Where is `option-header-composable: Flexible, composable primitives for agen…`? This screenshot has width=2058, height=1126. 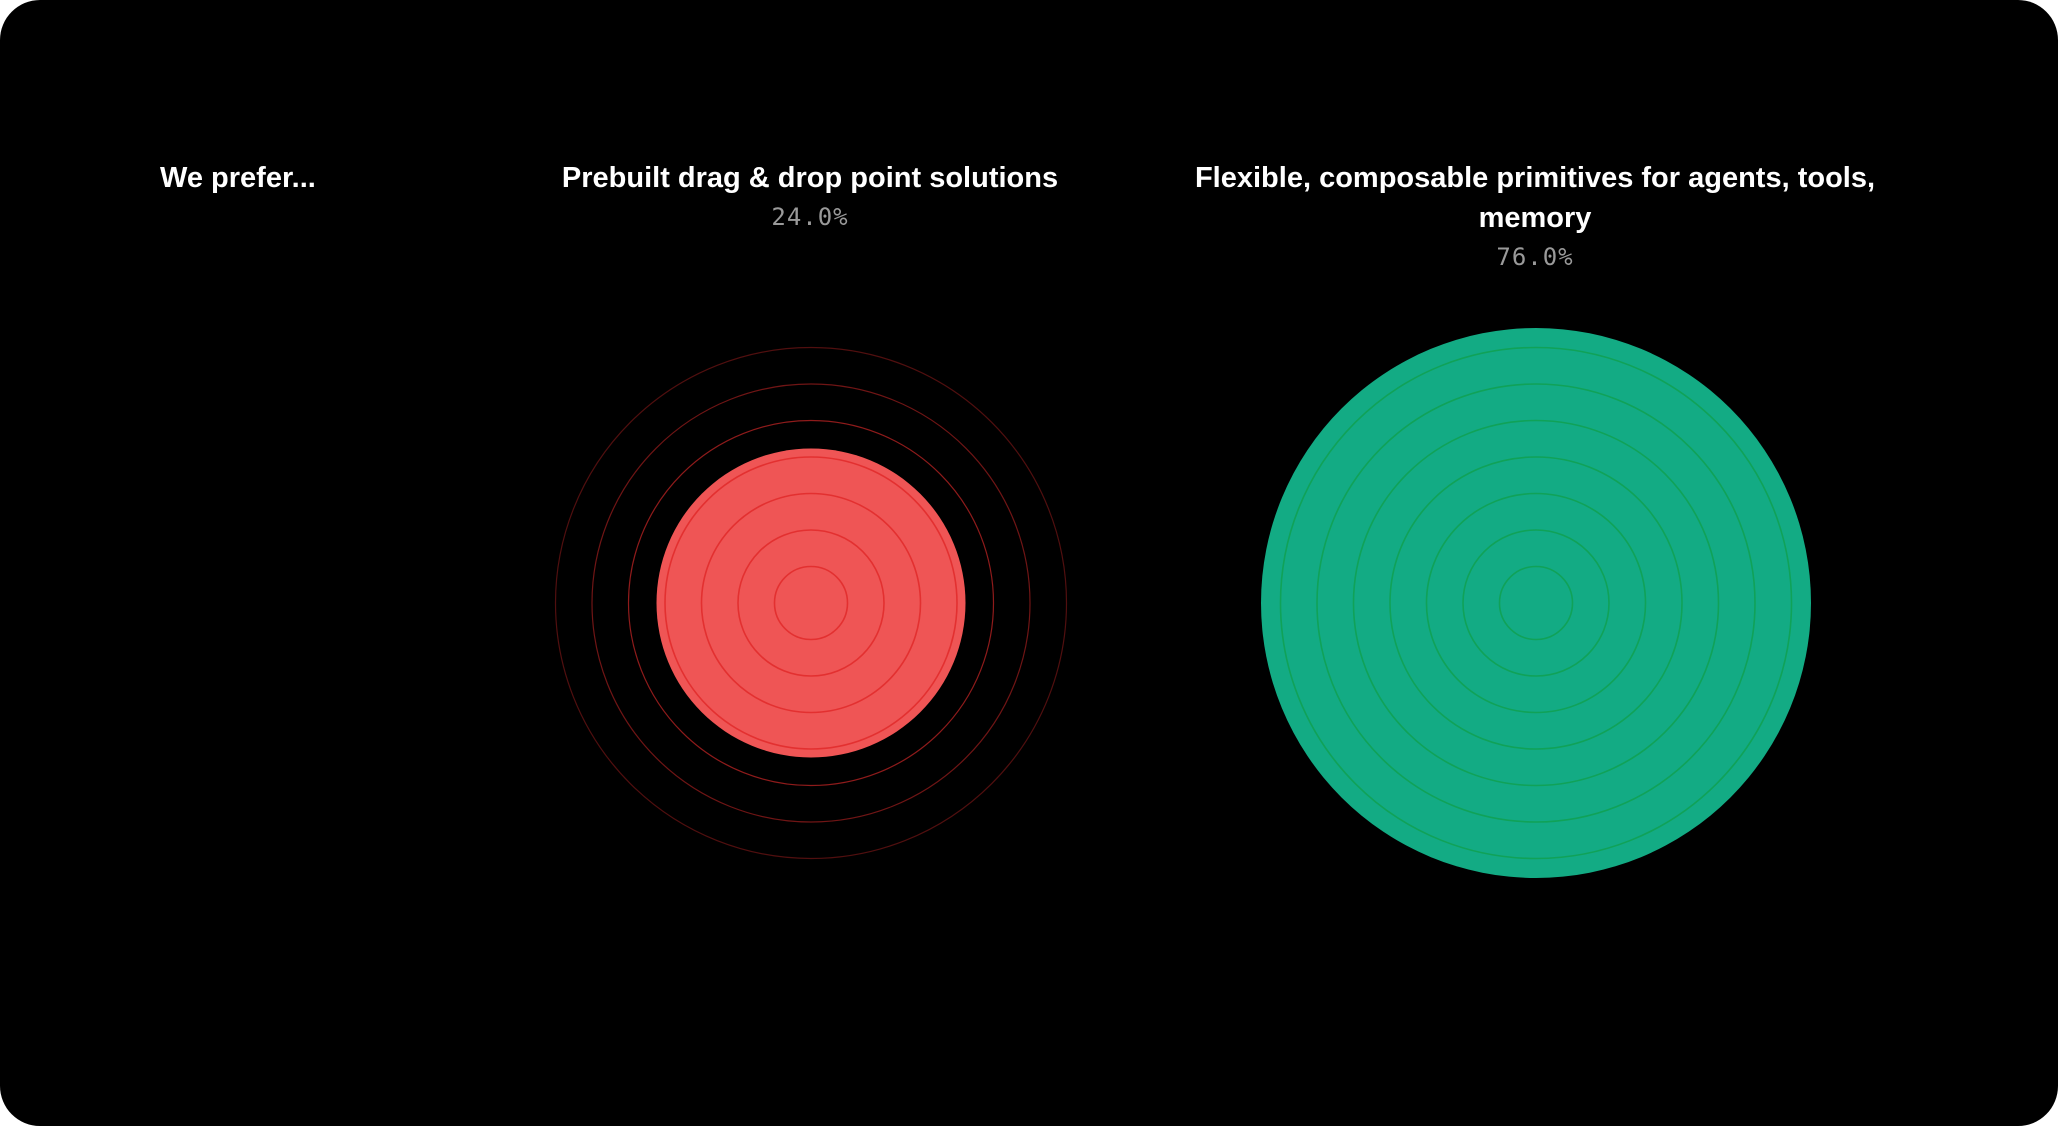
option-header-composable: Flexible, composable primitives for agen… is located at coordinates (1535, 217).